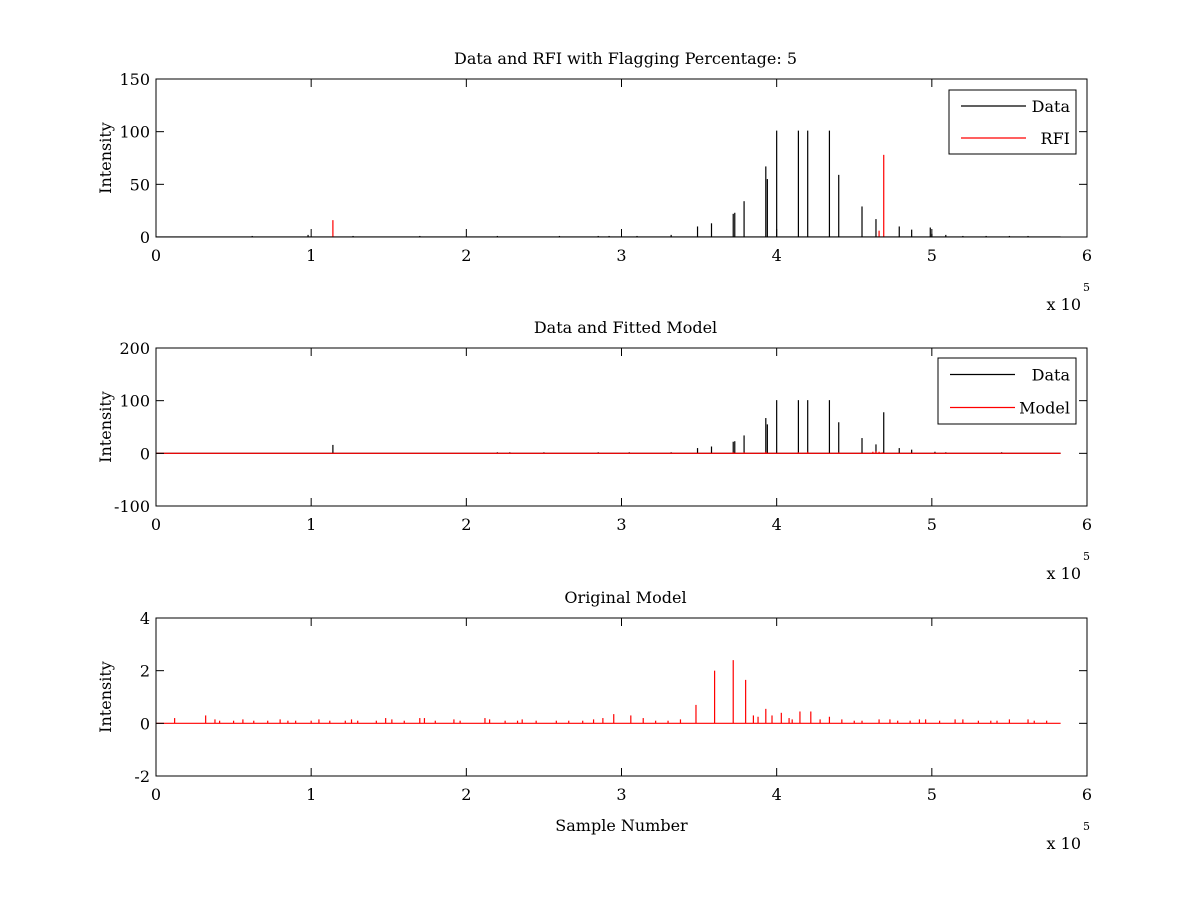  Describe the element at coordinates (1044, 408) in the screenshot. I see `legend-label: Model` at that location.